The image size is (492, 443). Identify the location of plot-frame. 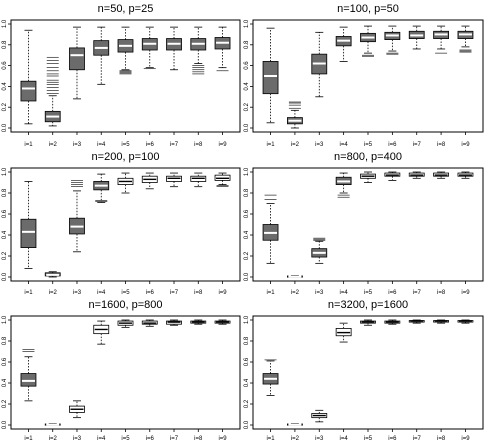
(368, 372).